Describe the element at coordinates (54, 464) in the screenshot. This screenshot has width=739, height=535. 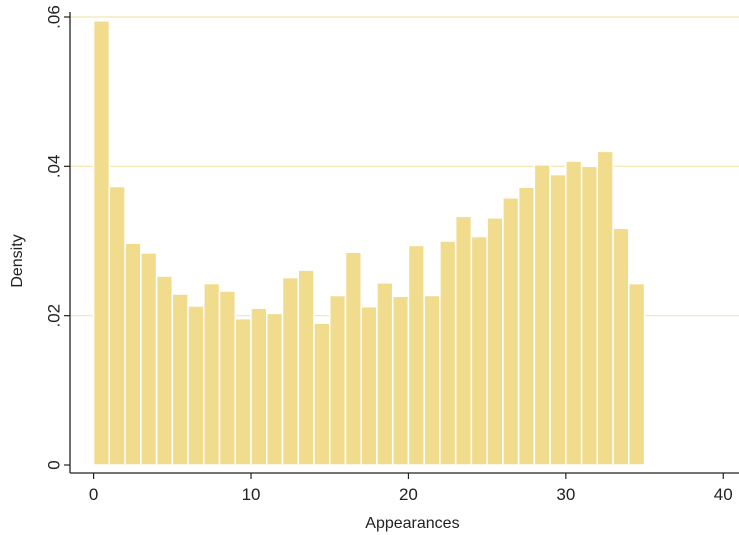
I see `y-tick-label-0: 0` at that location.